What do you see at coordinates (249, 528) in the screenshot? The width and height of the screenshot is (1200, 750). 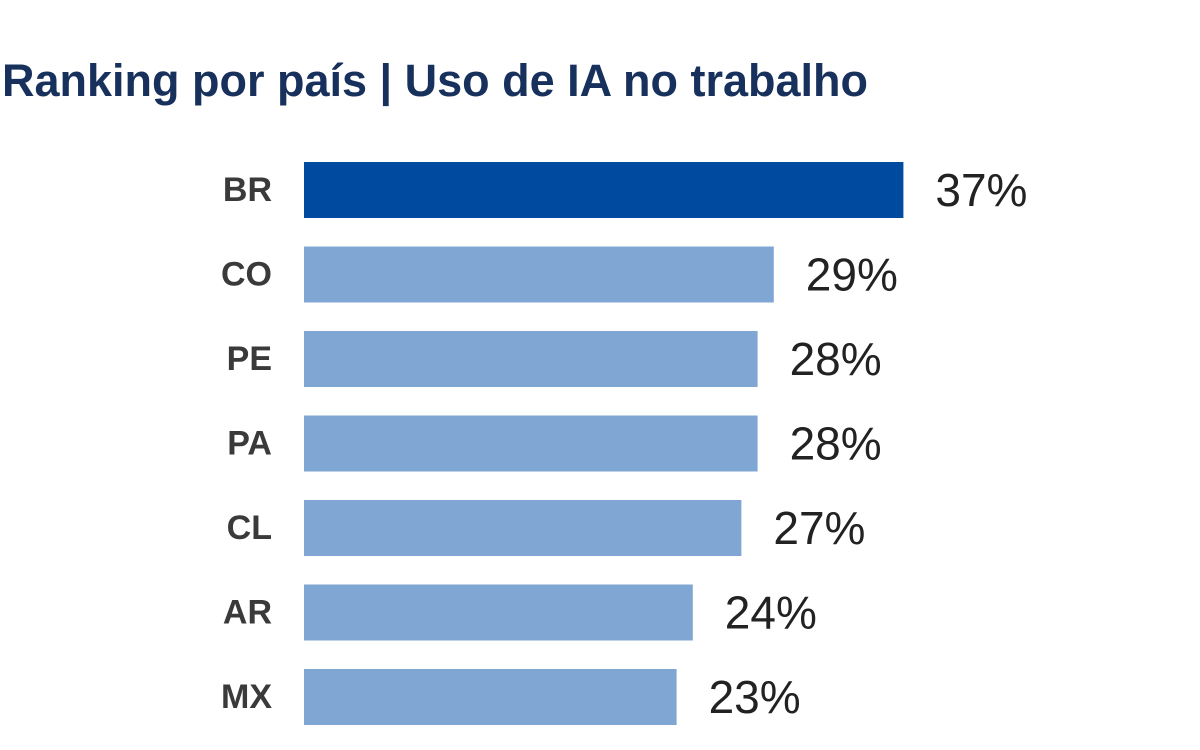 I see `category-label: CL` at bounding box center [249, 528].